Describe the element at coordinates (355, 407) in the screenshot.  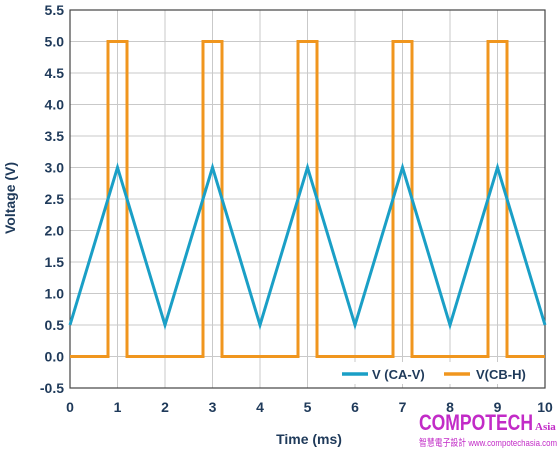
I see `x-tick-label: 6` at that location.